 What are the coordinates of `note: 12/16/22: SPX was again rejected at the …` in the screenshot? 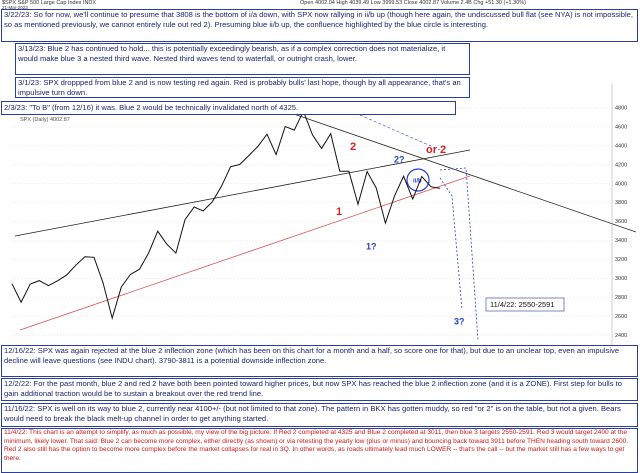 It's located at (319, 361).